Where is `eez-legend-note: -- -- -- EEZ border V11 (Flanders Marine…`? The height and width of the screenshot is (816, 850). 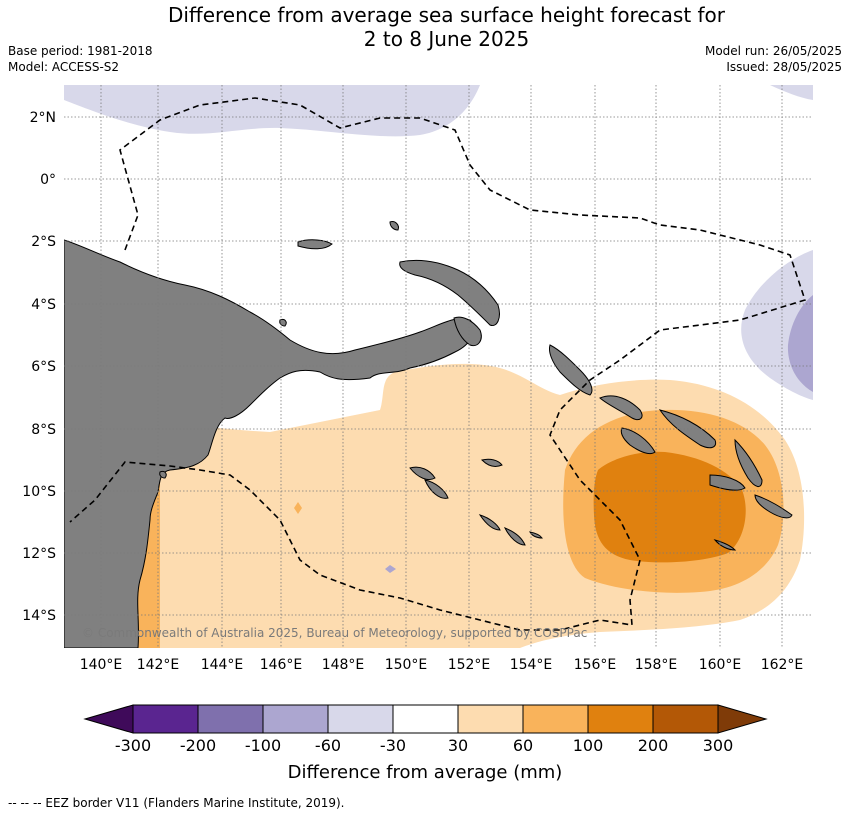
eez-legend-note: -- -- -- EEZ border V11 (Flanders Marine… is located at coordinates (176, 803).